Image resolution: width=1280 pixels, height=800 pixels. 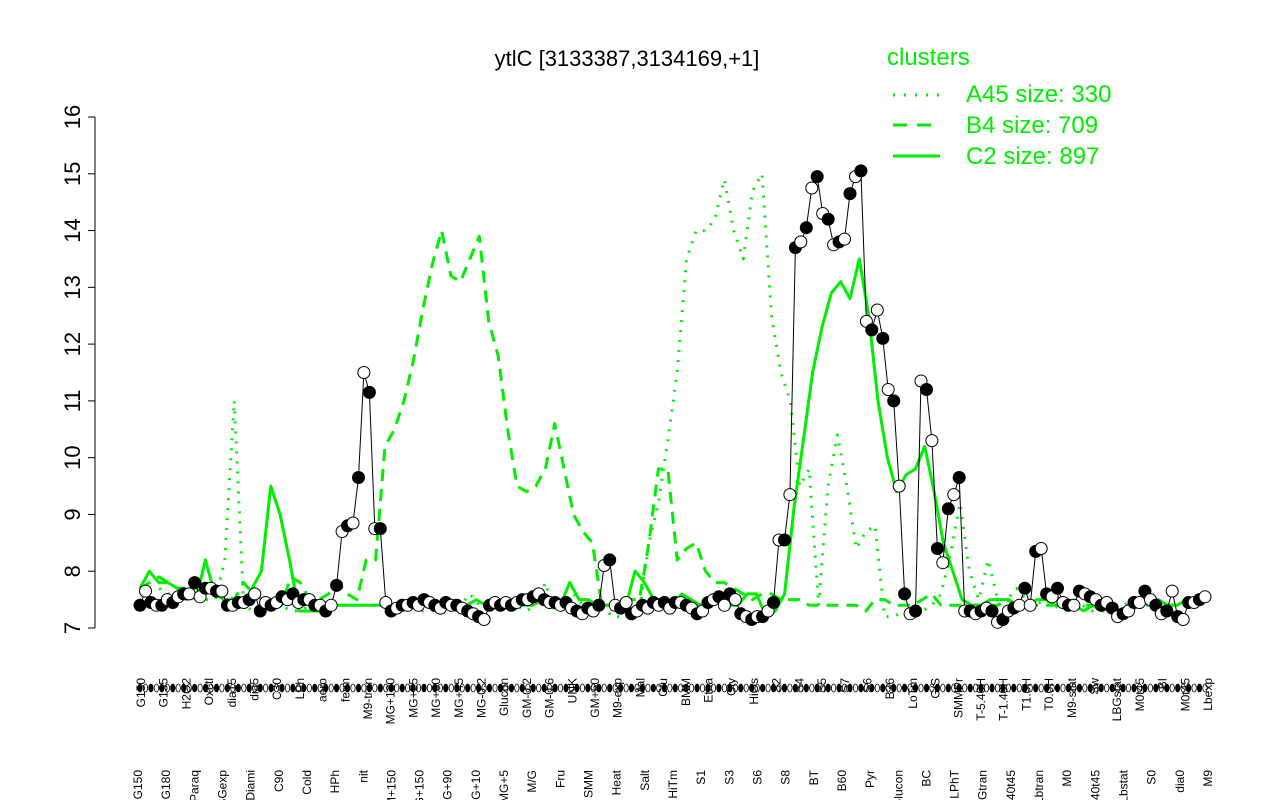 I want to click on x-tick-label: B36, so click(x=890, y=689).